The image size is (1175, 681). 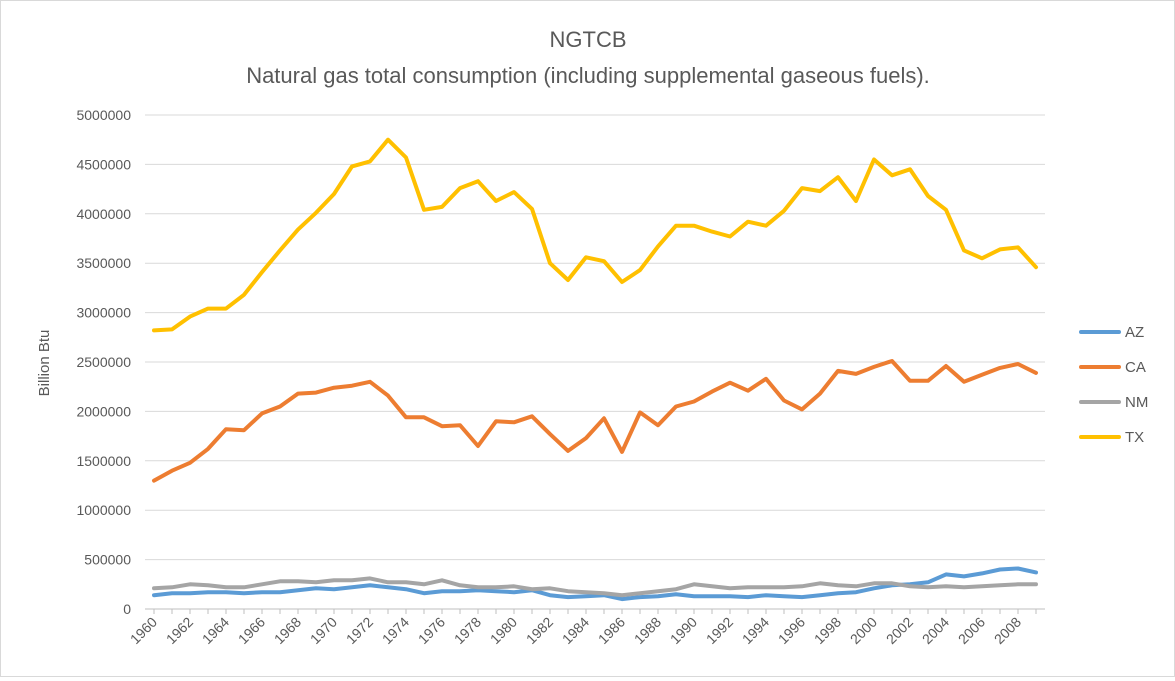 I want to click on x-tick-label: 2008, so click(x=1007, y=630).